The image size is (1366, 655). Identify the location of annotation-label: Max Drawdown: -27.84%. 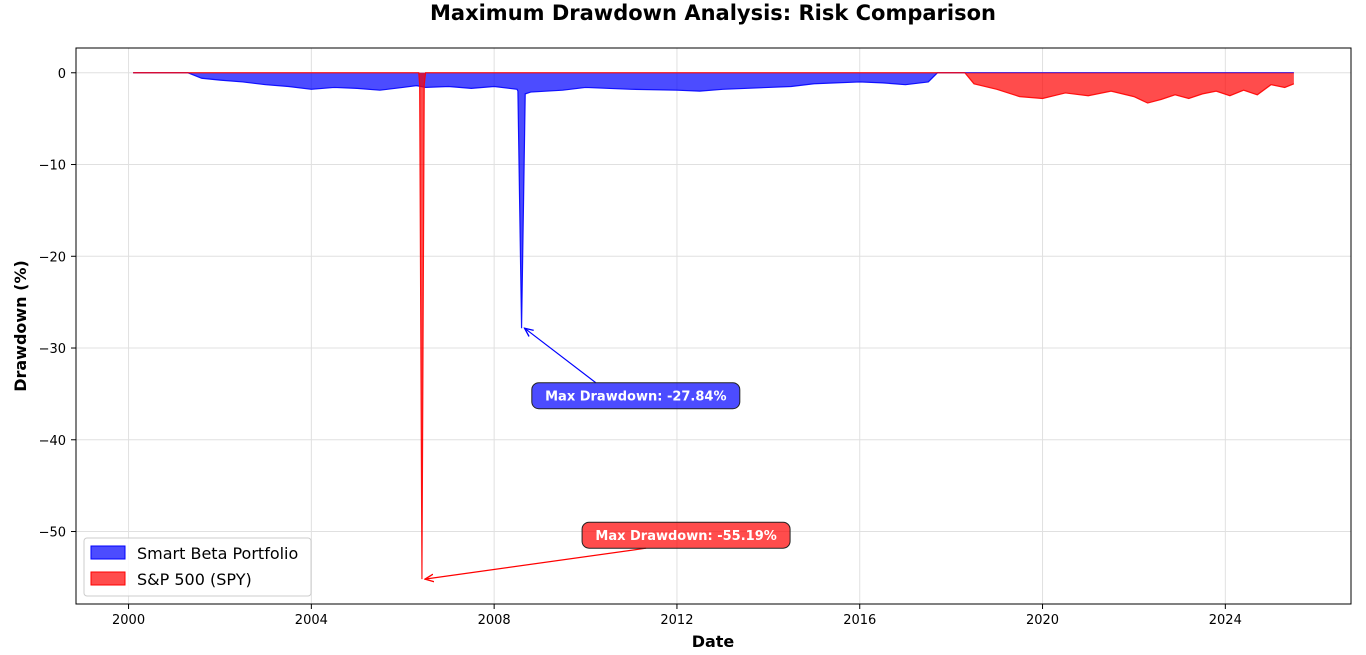
(636, 396).